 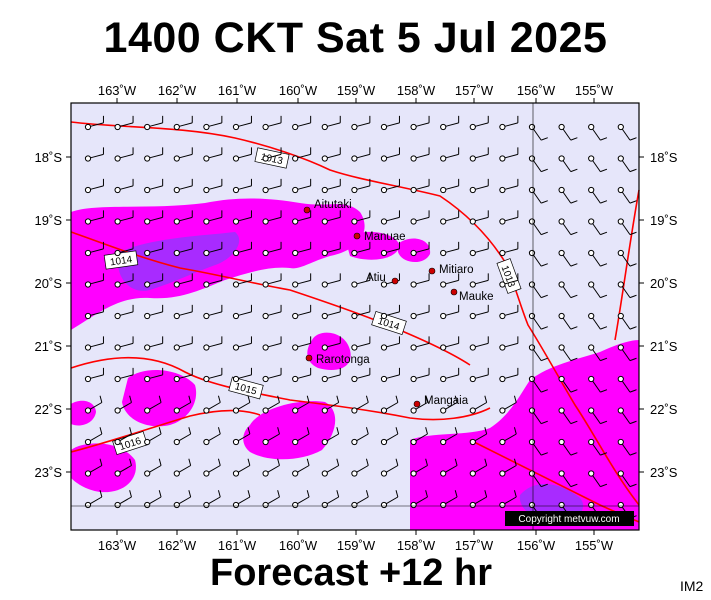 I want to click on lat-label: 21˚S, so click(x=49, y=346).